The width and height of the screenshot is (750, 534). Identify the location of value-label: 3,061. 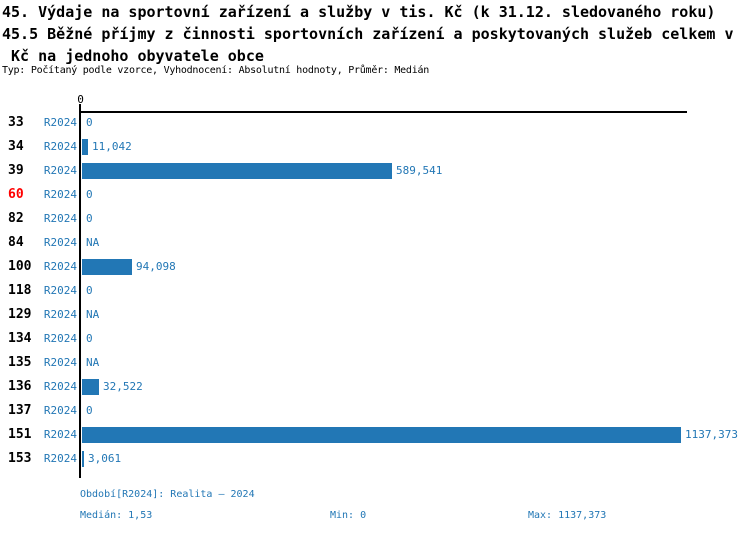
(105, 458).